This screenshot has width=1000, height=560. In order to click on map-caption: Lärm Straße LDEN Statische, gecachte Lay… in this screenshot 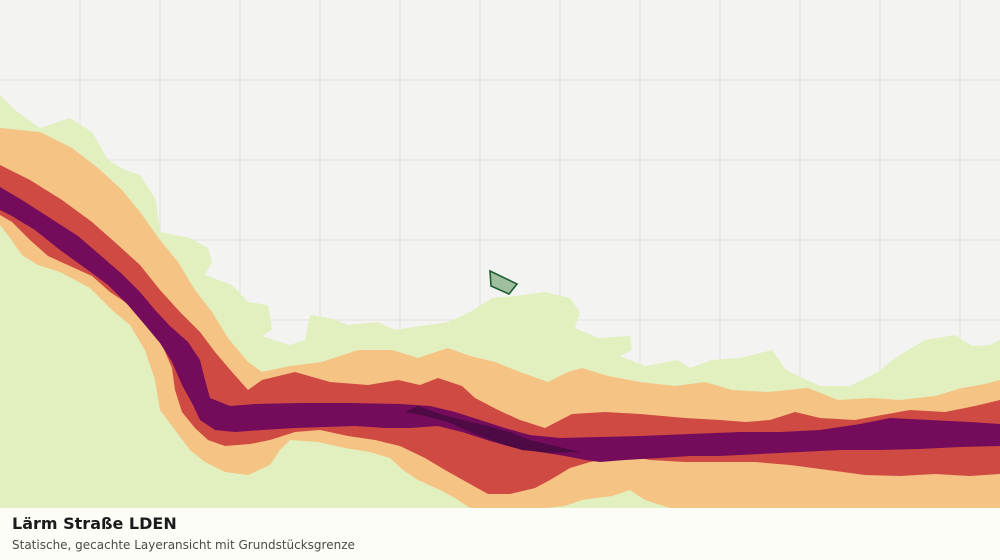, I will do `click(500, 534)`.